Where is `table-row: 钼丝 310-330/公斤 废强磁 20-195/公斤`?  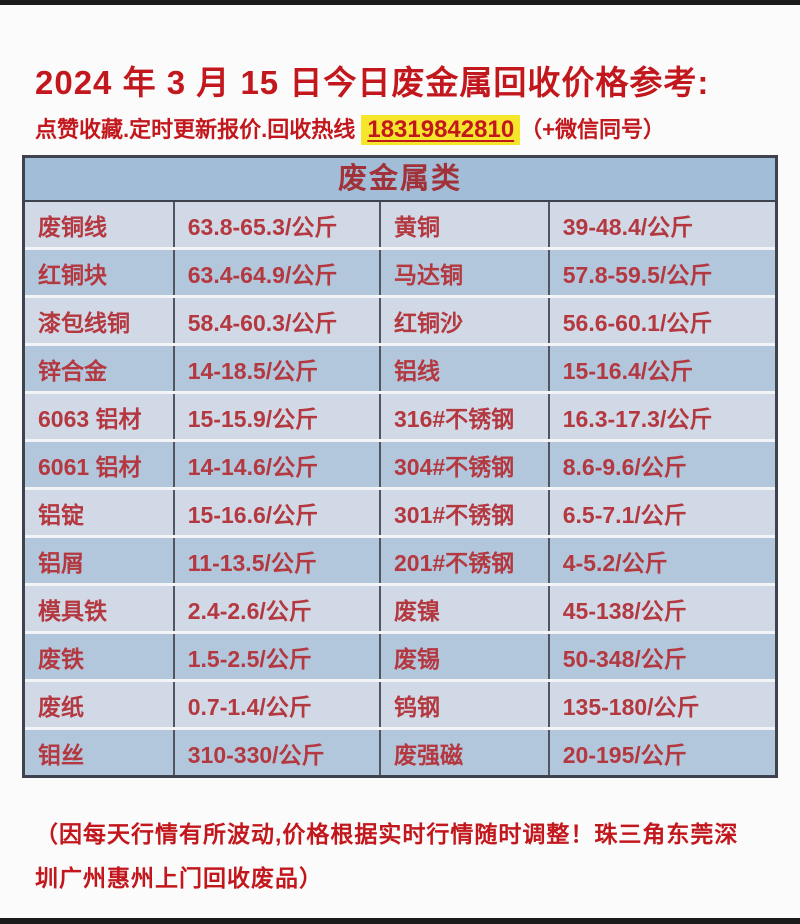
table-row: 钼丝 310-330/公斤 废强磁 20-195/公斤 is located at coordinates (400, 751).